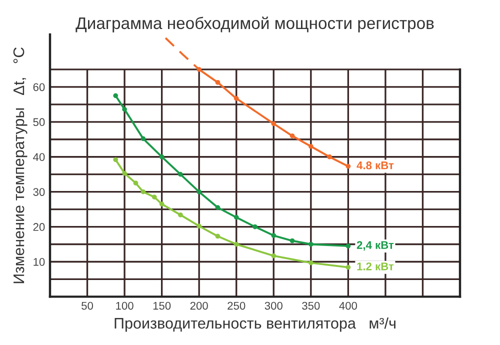 This screenshot has height=345, width=500. Describe the element at coordinates (39, 157) in the screenshot. I see `y-tick-label: 40` at that location.